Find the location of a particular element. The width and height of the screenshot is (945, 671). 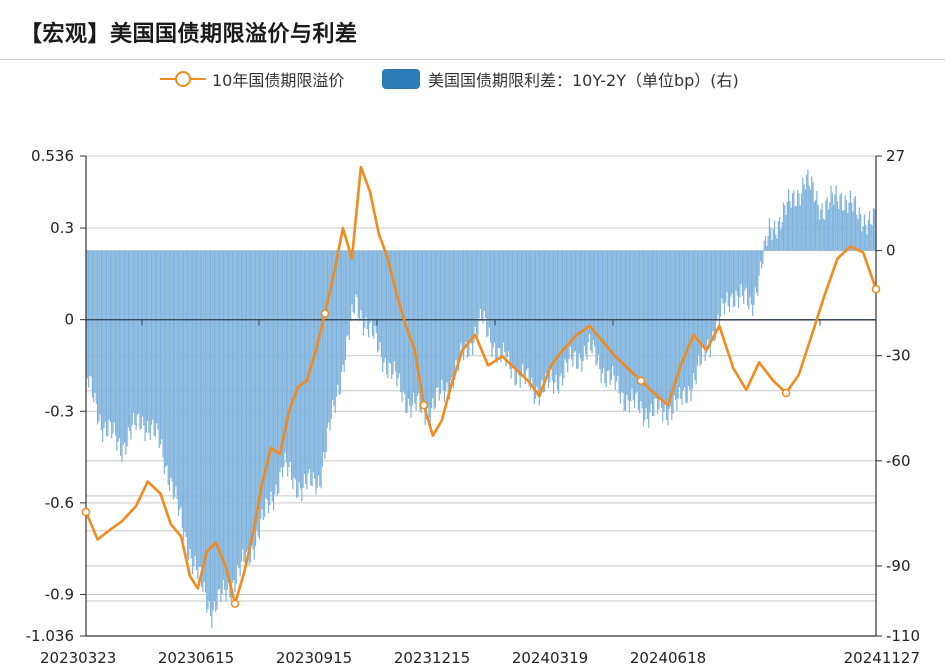

line-marker is located at coordinates (86, 512).